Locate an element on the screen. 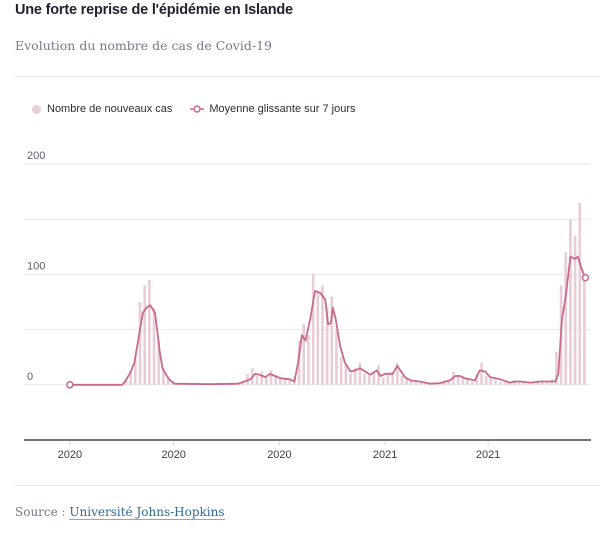 Image resolution: width=606 pixels, height=538 pixels. legend-item-line: Moyenne glissante sur 7 jours is located at coordinates (273, 109).